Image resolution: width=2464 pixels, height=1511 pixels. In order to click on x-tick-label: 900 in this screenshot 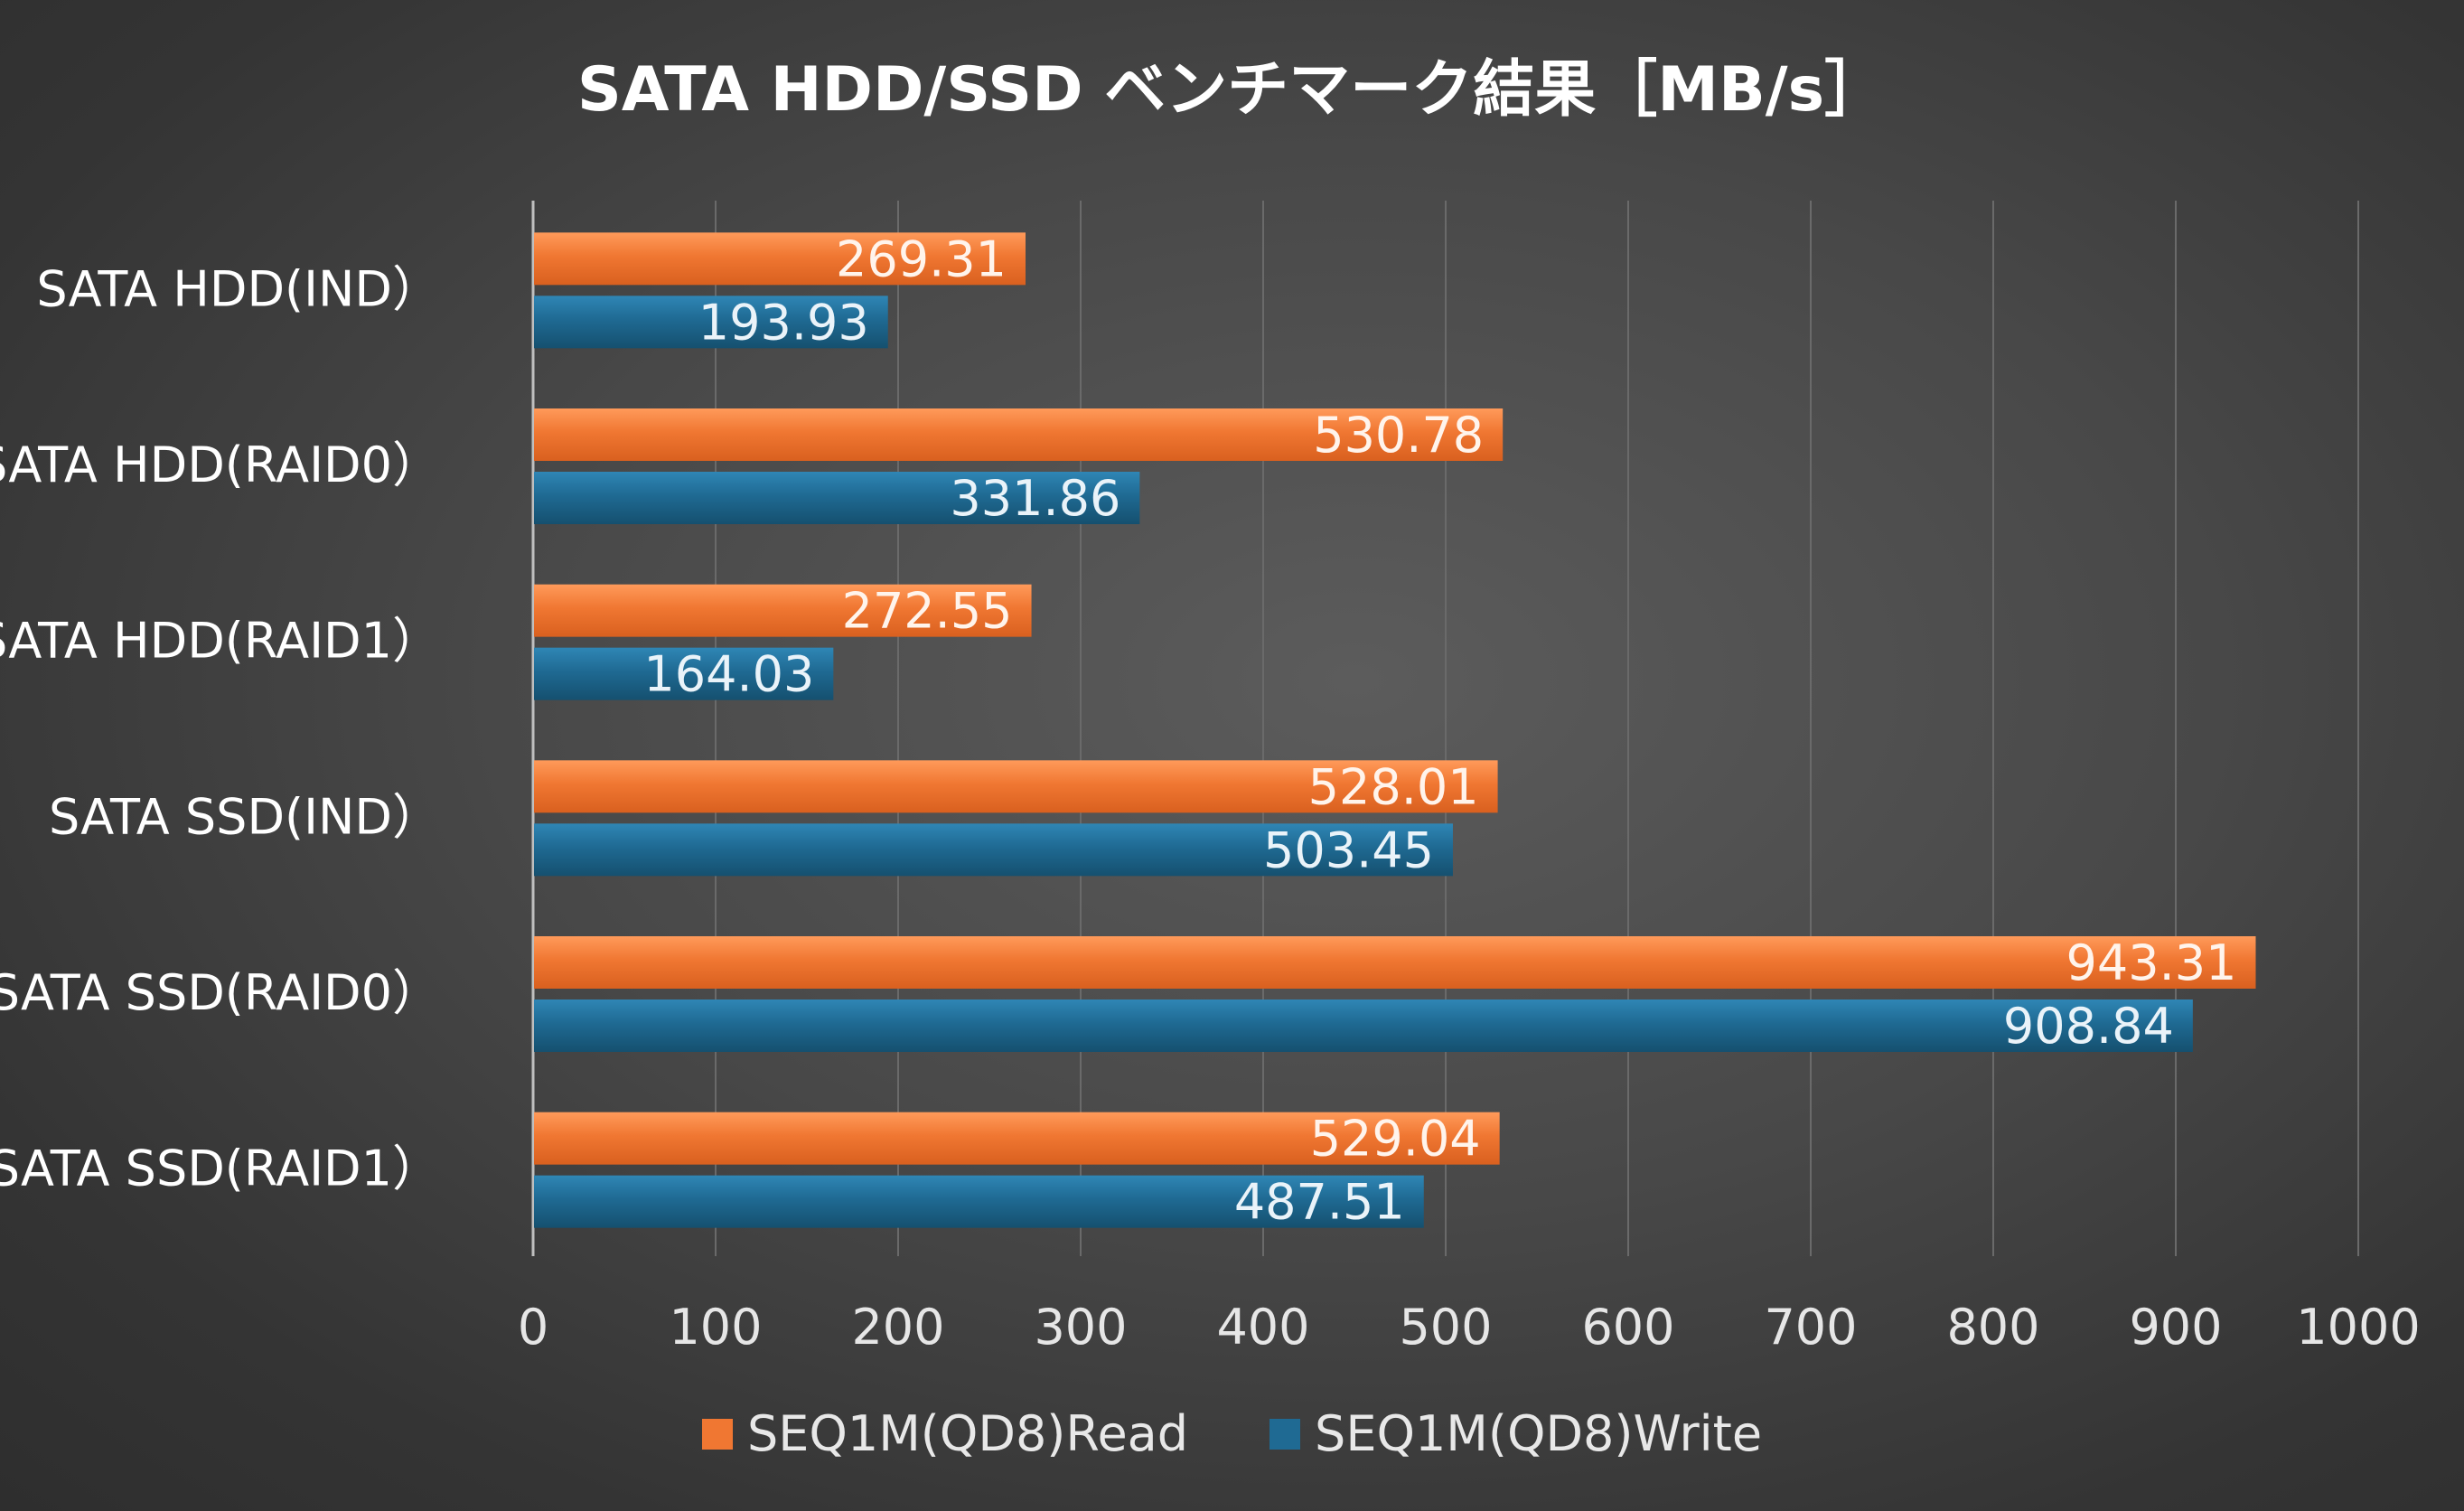, I will do `click(2175, 1327)`.